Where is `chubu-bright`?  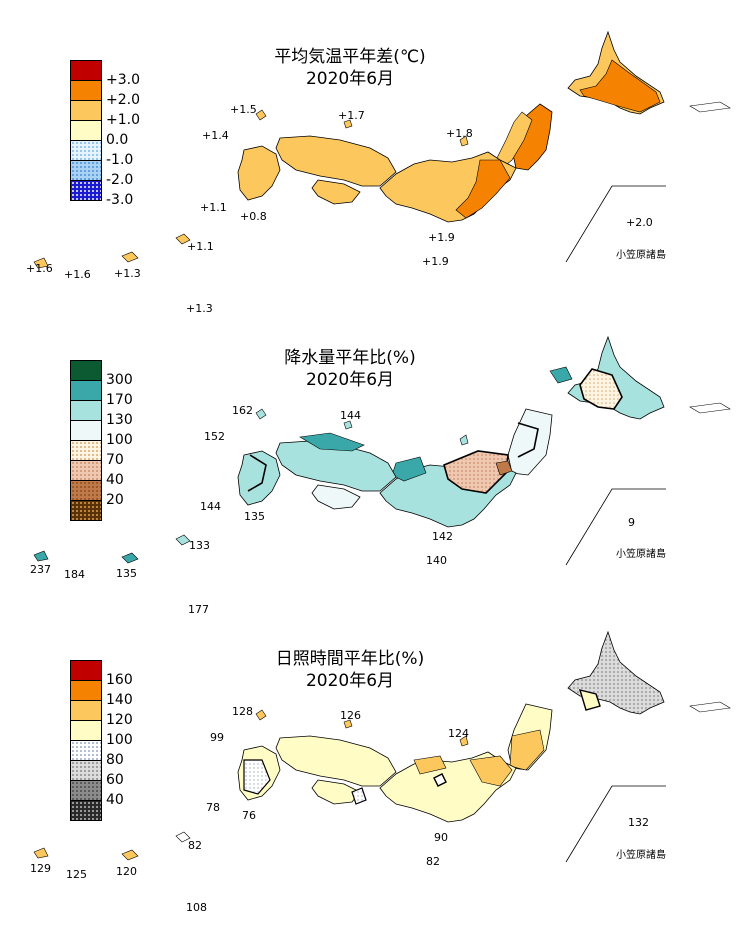
chubu-bright is located at coordinates (430, 765).